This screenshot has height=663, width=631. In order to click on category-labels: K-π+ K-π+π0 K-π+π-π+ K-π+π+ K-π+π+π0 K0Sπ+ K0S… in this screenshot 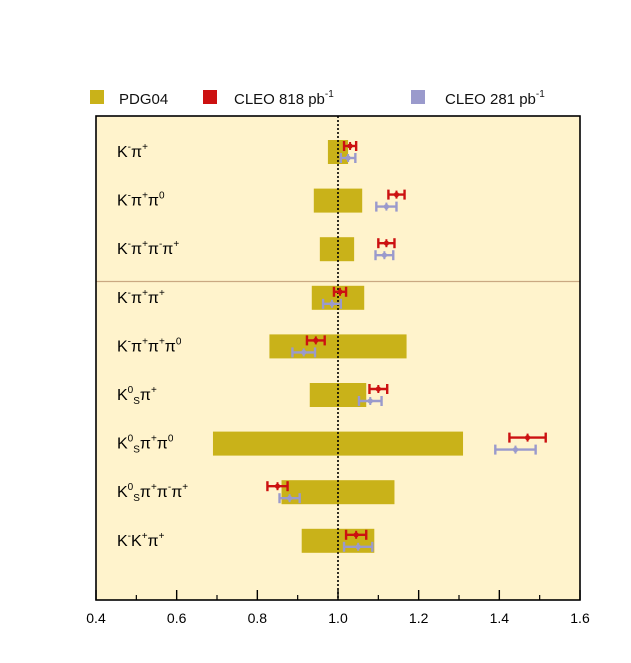, I will do `click(152, 346)`.